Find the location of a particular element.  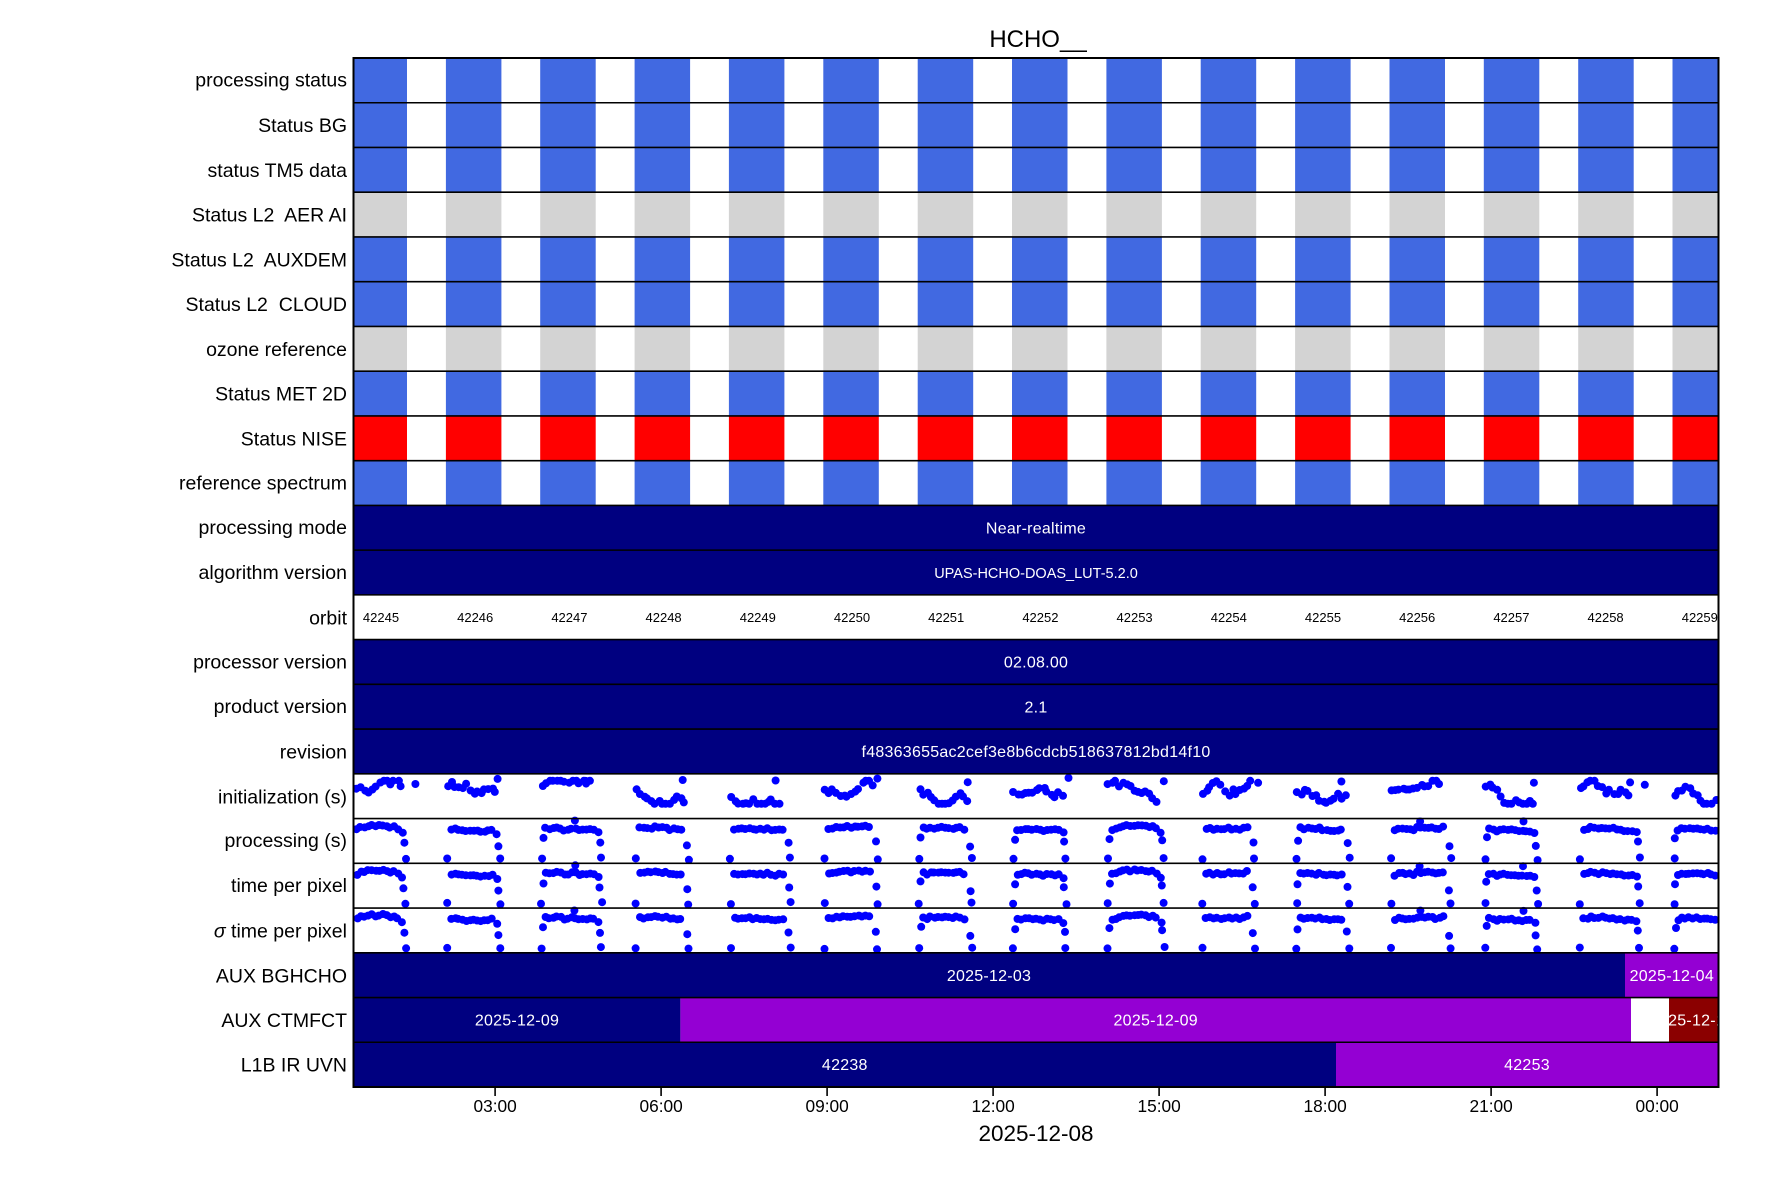

svg-text: Status L2 AER AI is located at coordinates (269, 216).